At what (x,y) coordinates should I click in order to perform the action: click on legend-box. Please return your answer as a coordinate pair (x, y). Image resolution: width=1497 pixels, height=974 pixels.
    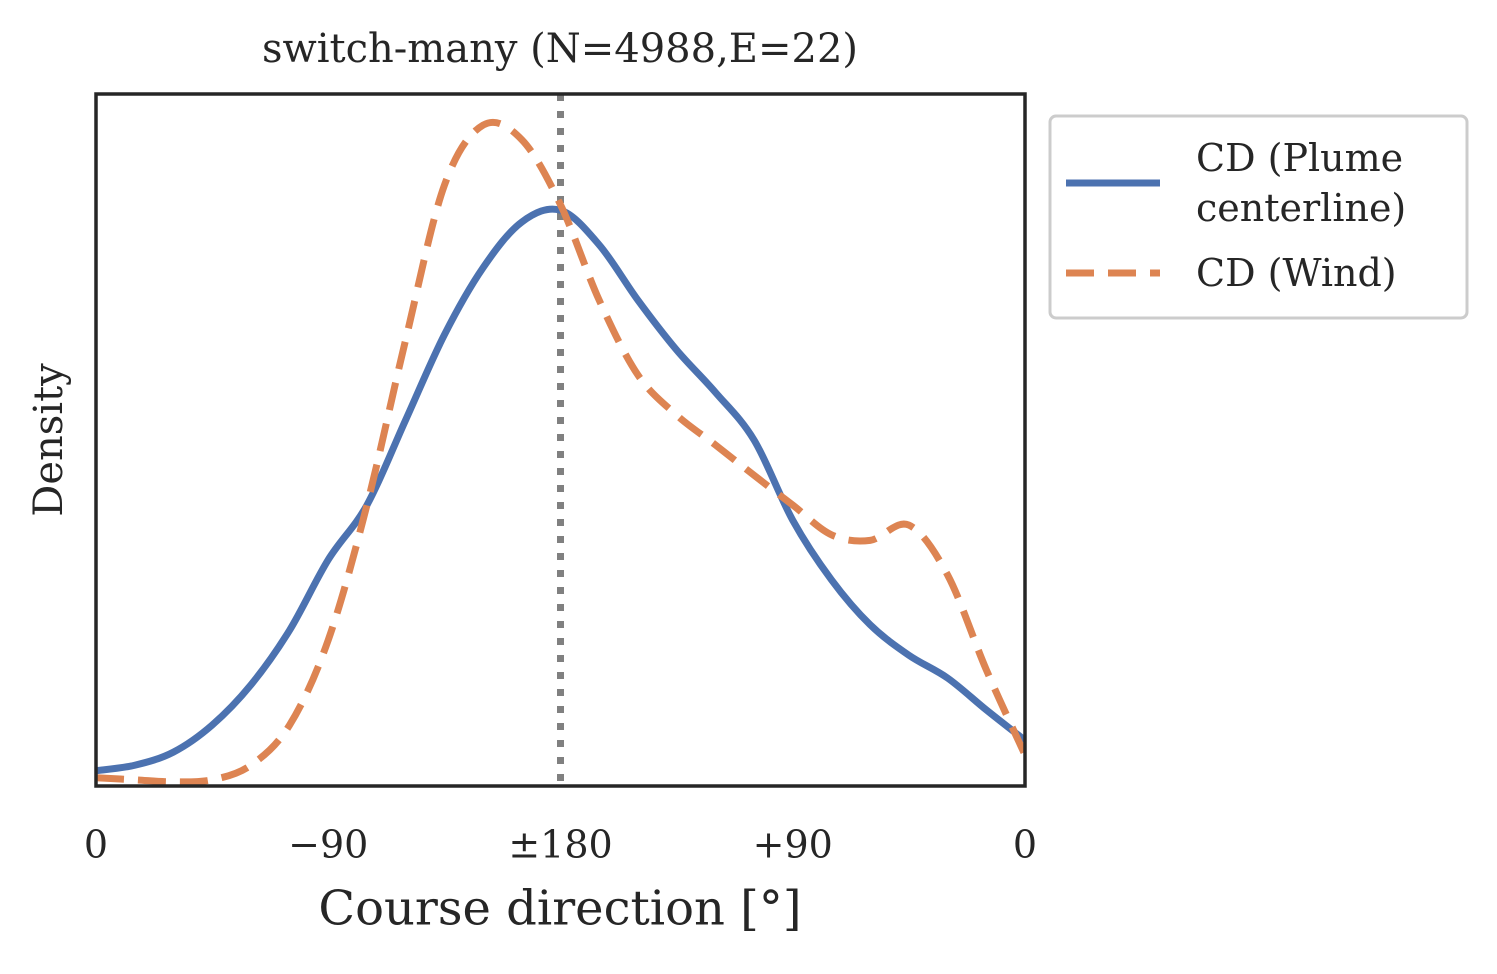
    Looking at the image, I should click on (1258, 217).